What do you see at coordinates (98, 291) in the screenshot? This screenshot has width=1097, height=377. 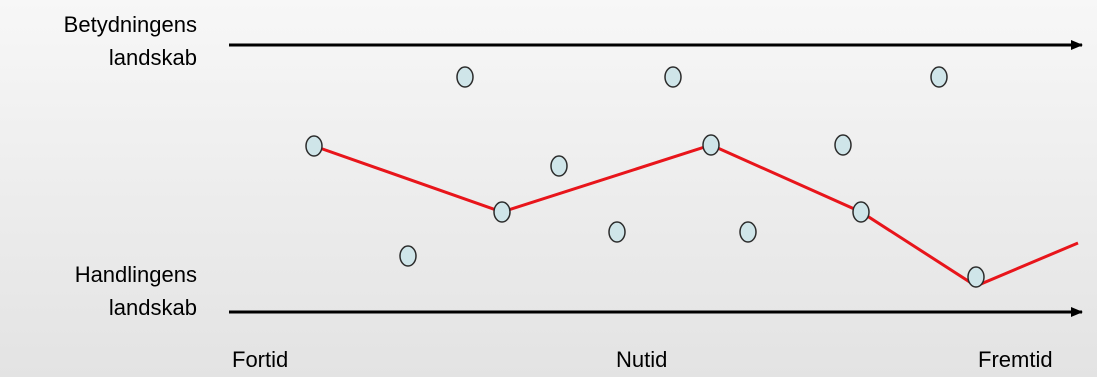 I see `bottom-axis-label: Handlingens landskab` at bounding box center [98, 291].